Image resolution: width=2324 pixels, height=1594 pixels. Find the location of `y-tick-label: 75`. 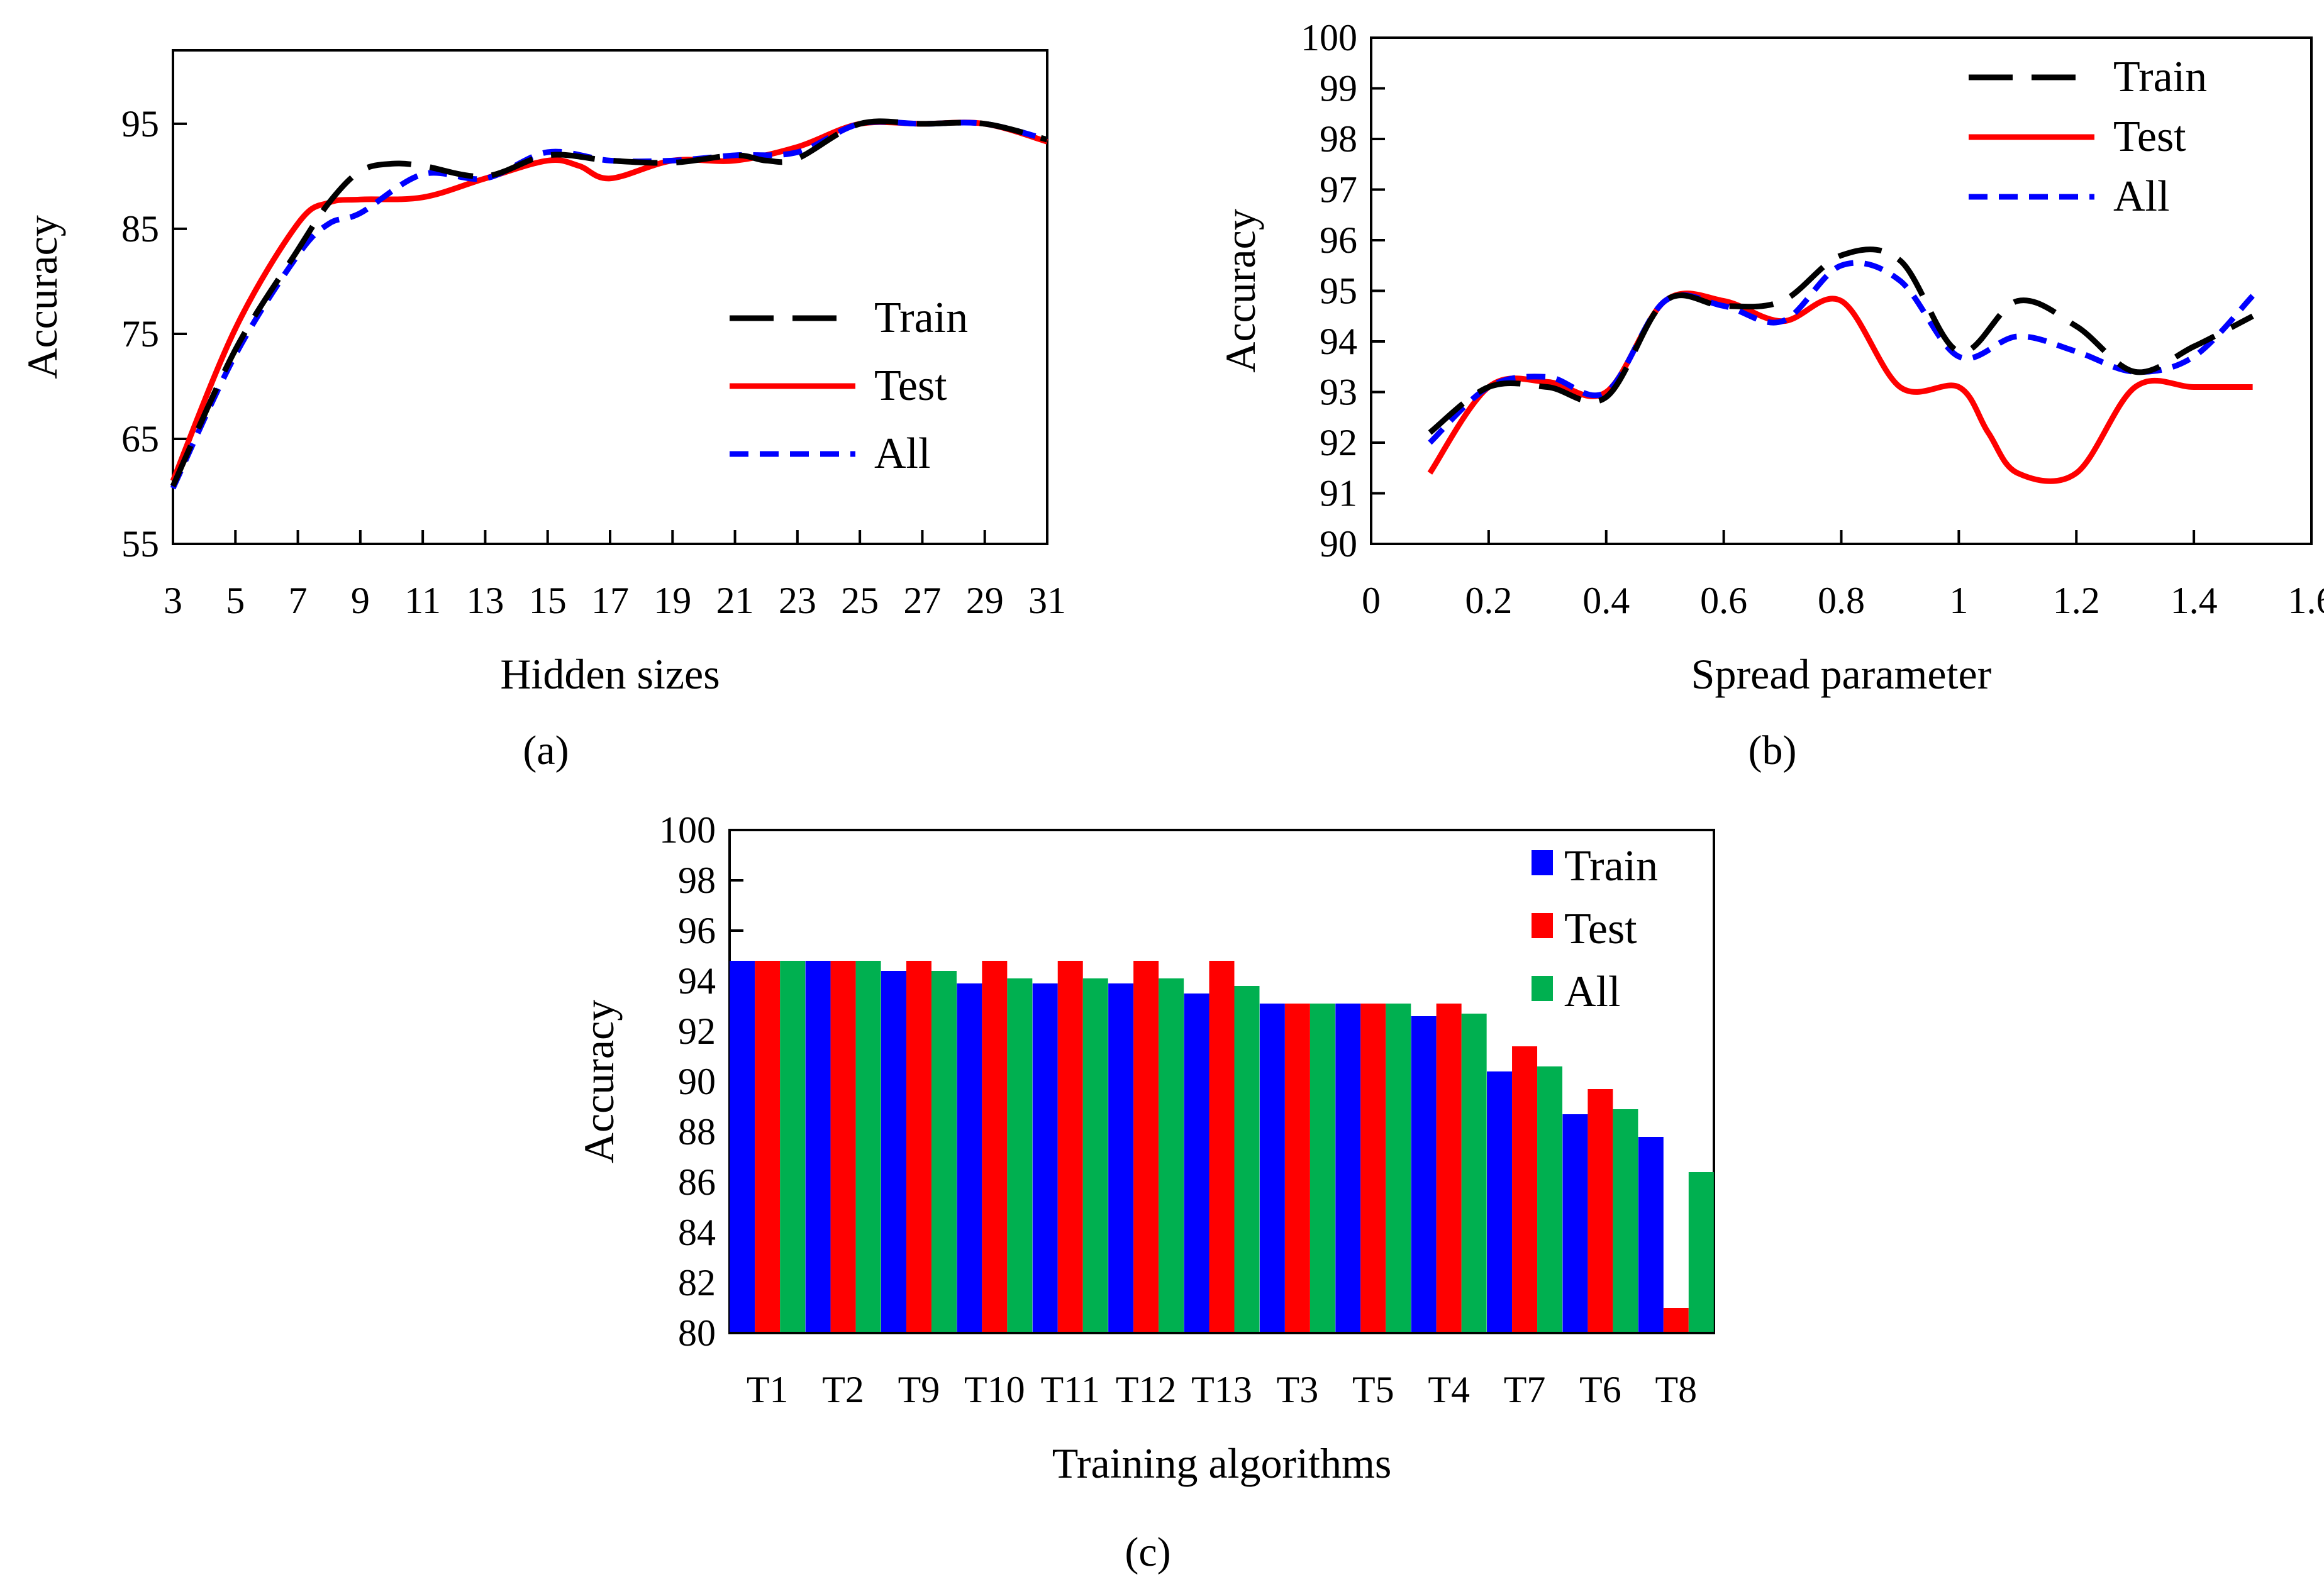

y-tick-label: 75 is located at coordinates (140, 334).